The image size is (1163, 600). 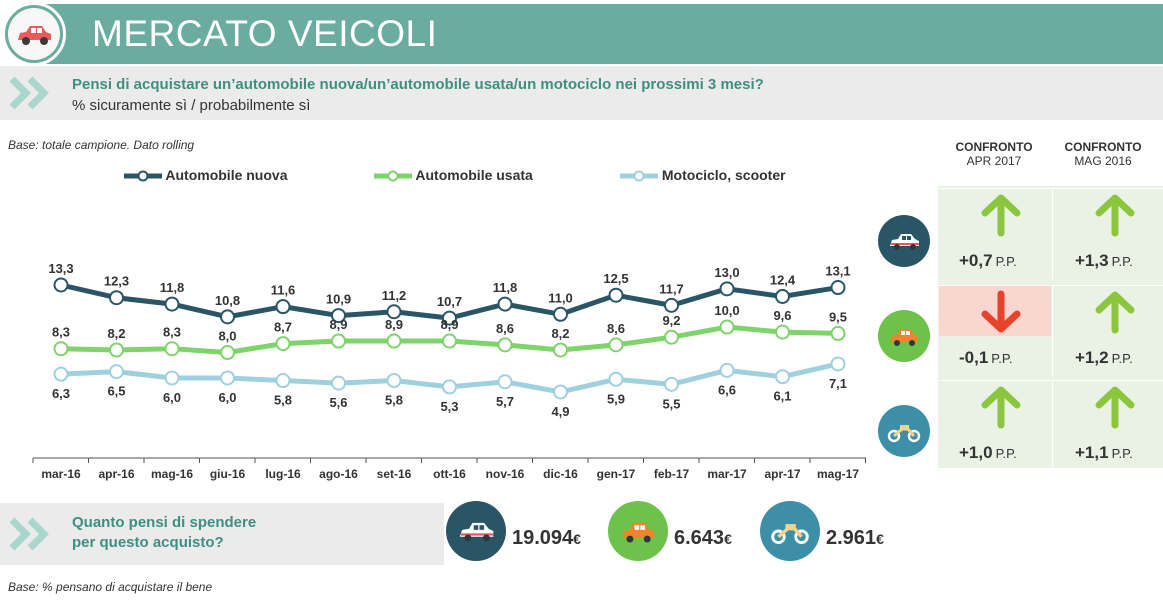 I want to click on question-bar, so click(x=581, y=93).